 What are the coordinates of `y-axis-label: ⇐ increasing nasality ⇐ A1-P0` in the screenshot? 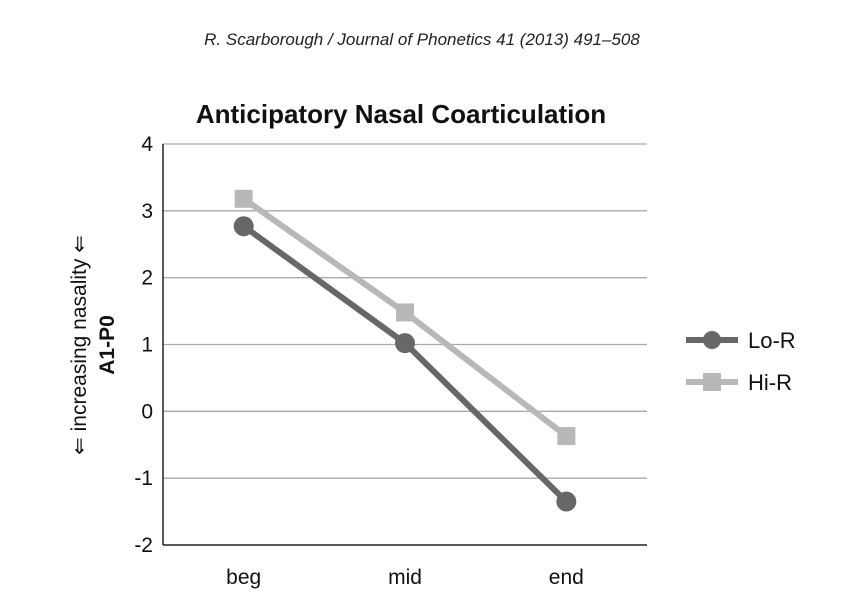 It's located at (93, 345).